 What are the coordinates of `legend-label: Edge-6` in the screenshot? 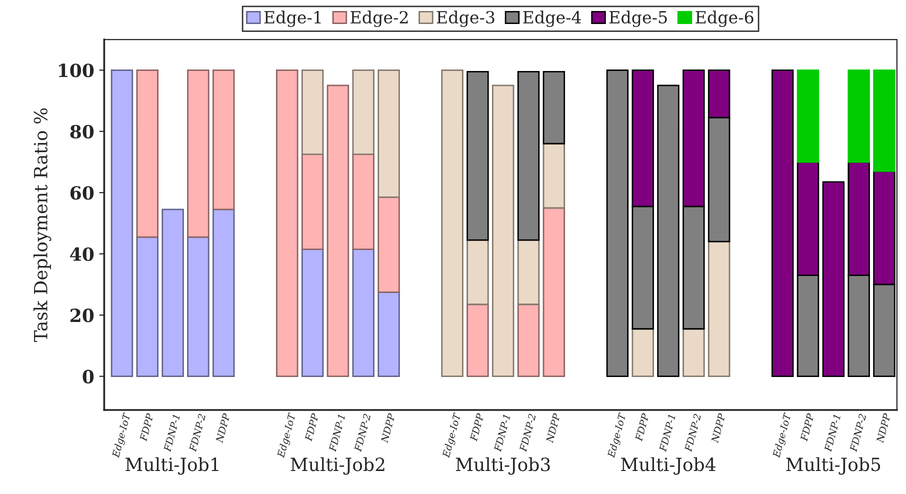 It's located at (725, 19).